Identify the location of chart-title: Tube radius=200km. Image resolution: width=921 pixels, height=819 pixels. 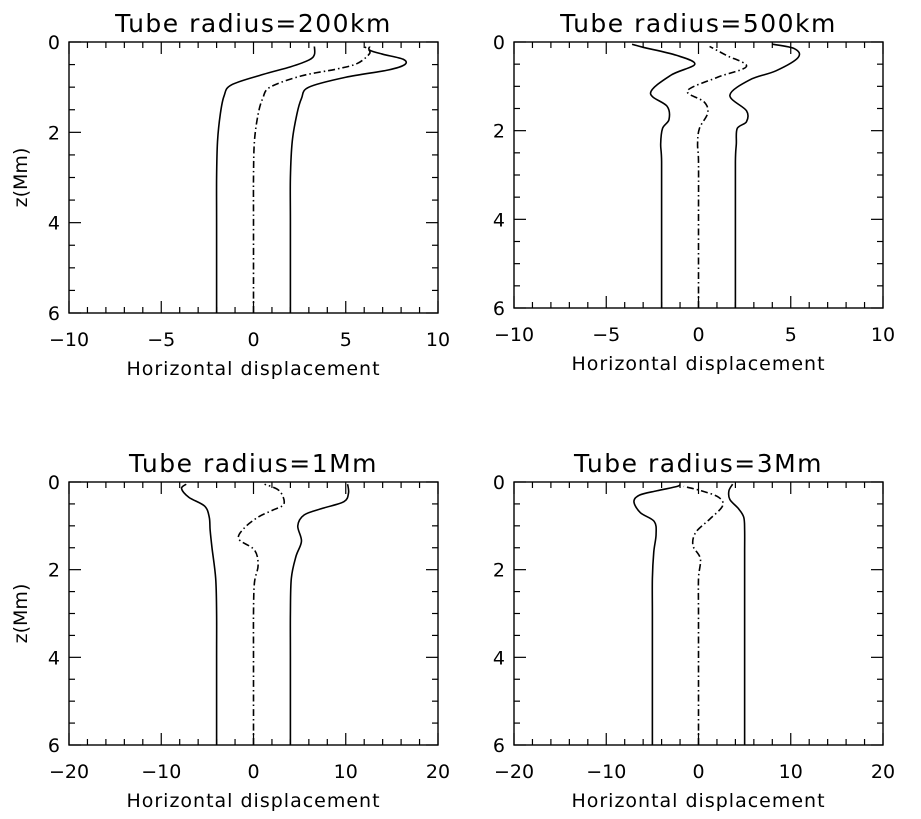
(253, 23).